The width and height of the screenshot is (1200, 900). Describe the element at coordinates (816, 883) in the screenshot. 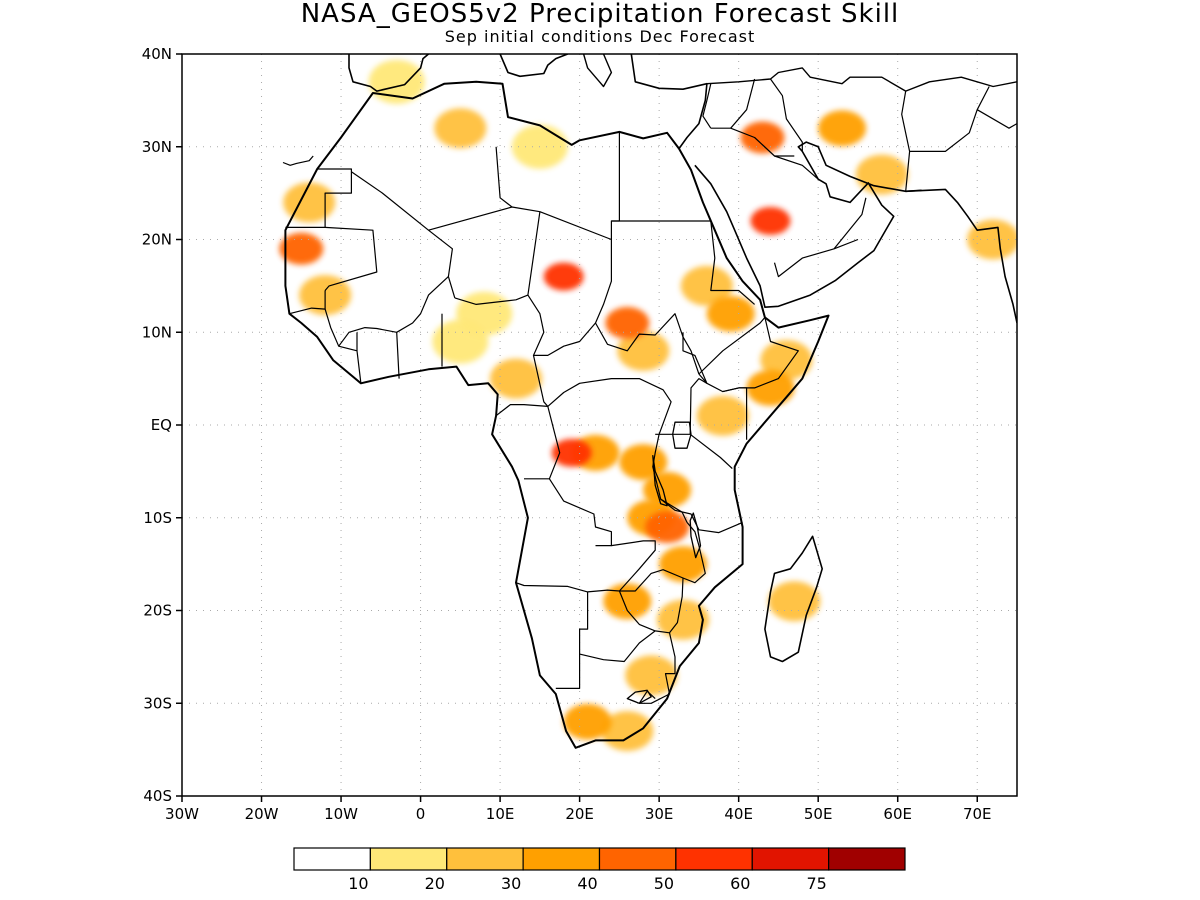

I see `colorbar-label: 75` at that location.